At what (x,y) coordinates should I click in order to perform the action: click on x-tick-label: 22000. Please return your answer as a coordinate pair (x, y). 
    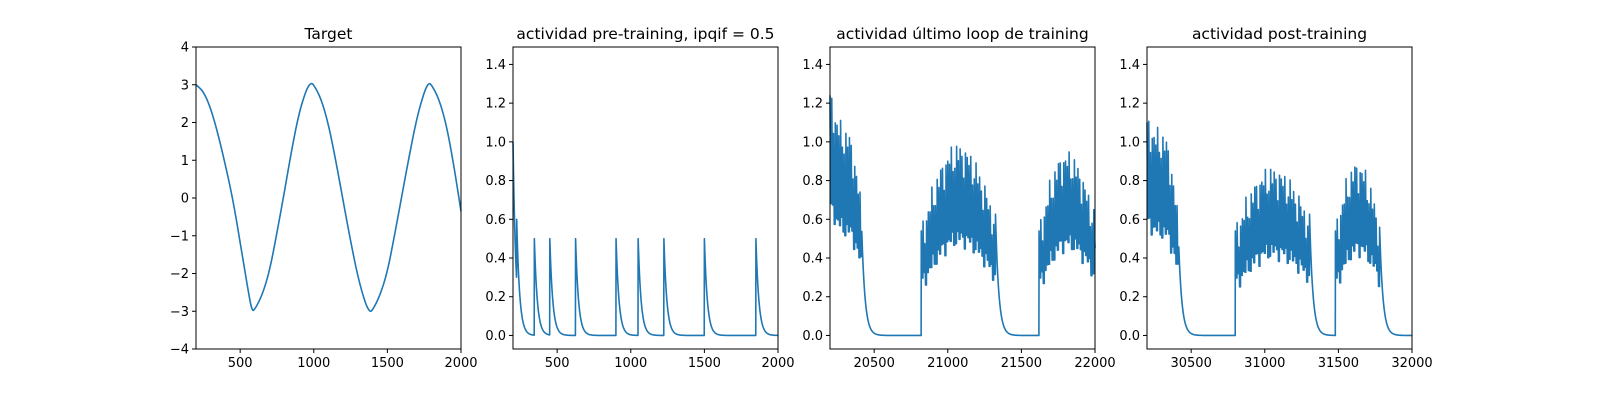
    Looking at the image, I should click on (1094, 363).